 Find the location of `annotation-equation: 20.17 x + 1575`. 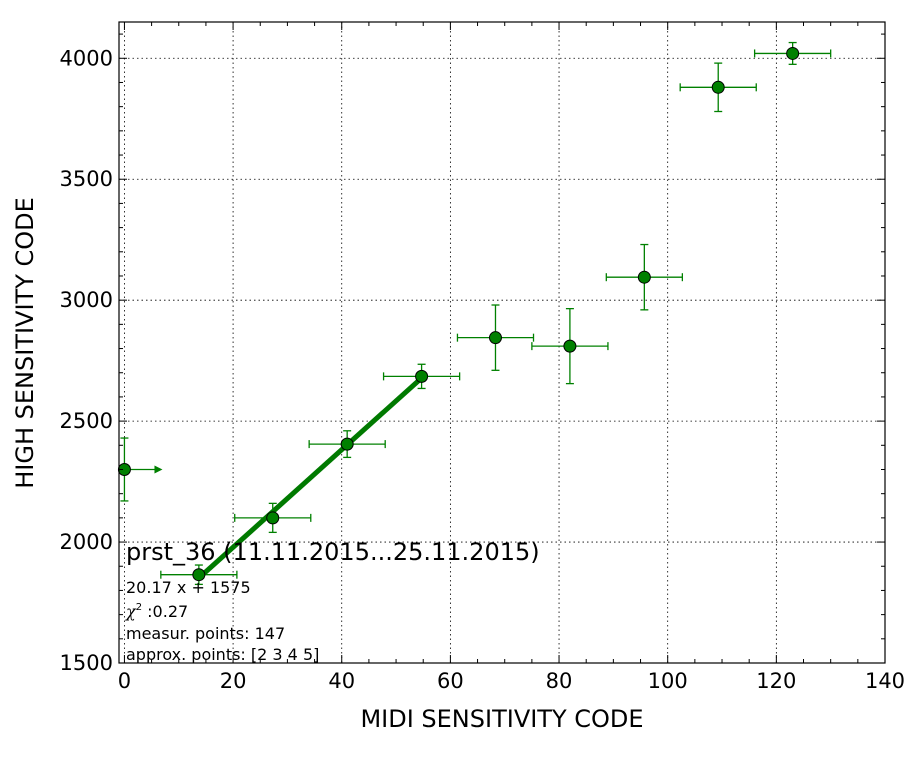

annotation-equation: 20.17 x + 1575 is located at coordinates (188, 587).